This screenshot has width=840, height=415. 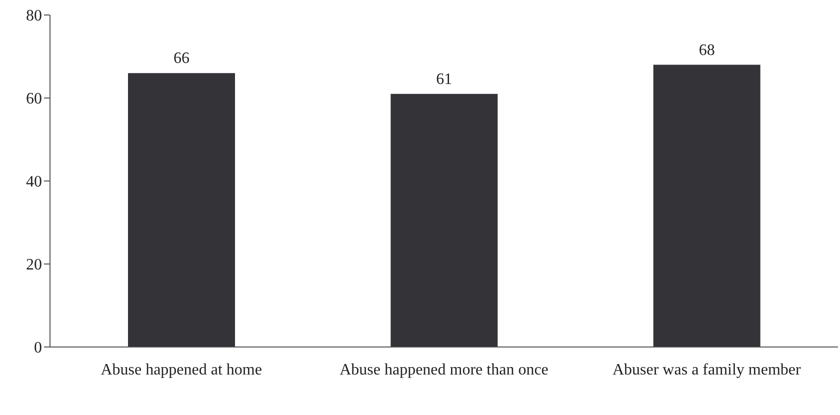 I want to click on data-label: 66, so click(x=182, y=59).